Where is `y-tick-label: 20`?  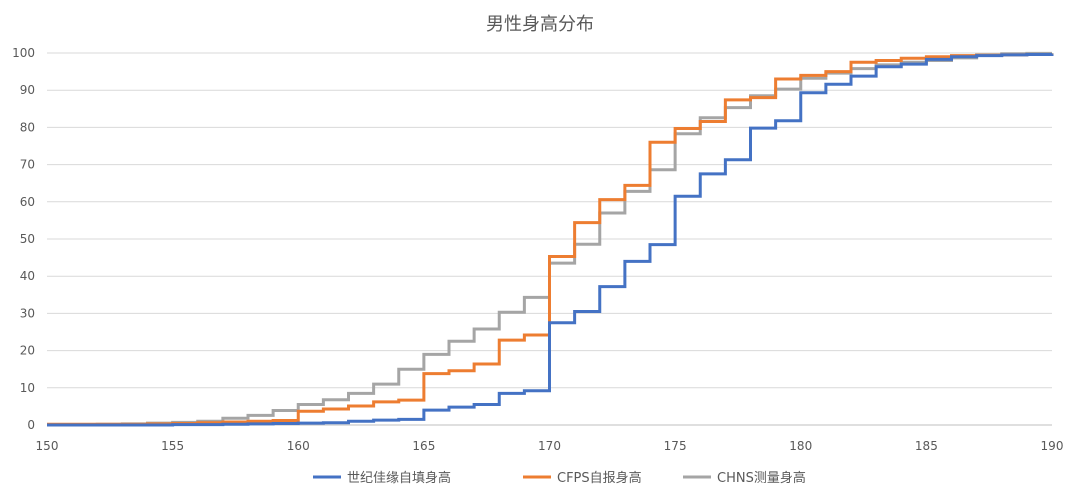
y-tick-label: 20 is located at coordinates (27, 351).